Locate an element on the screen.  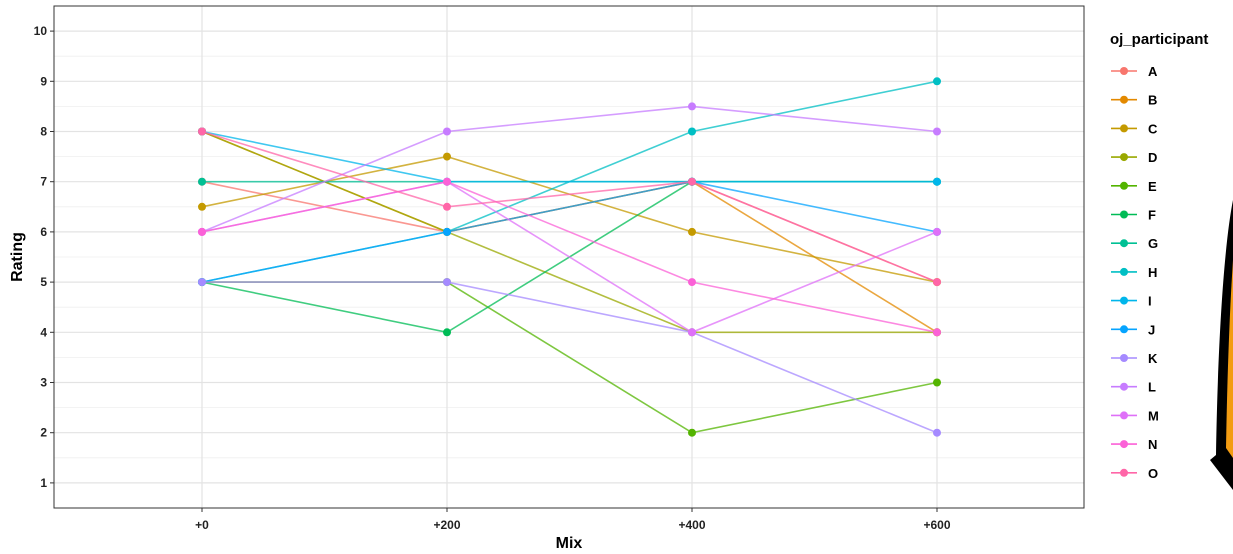
legend-label: J is located at coordinates (1151, 329).